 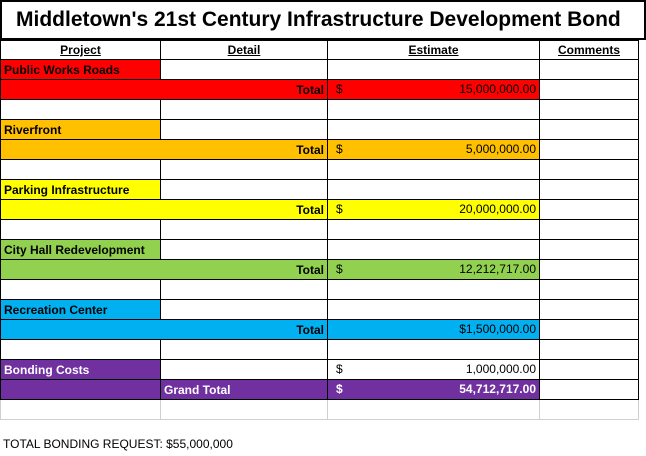 What do you see at coordinates (433, 389) in the screenshot?
I see `grand-total-amount-cell: $ 54,712,717.00` at bounding box center [433, 389].